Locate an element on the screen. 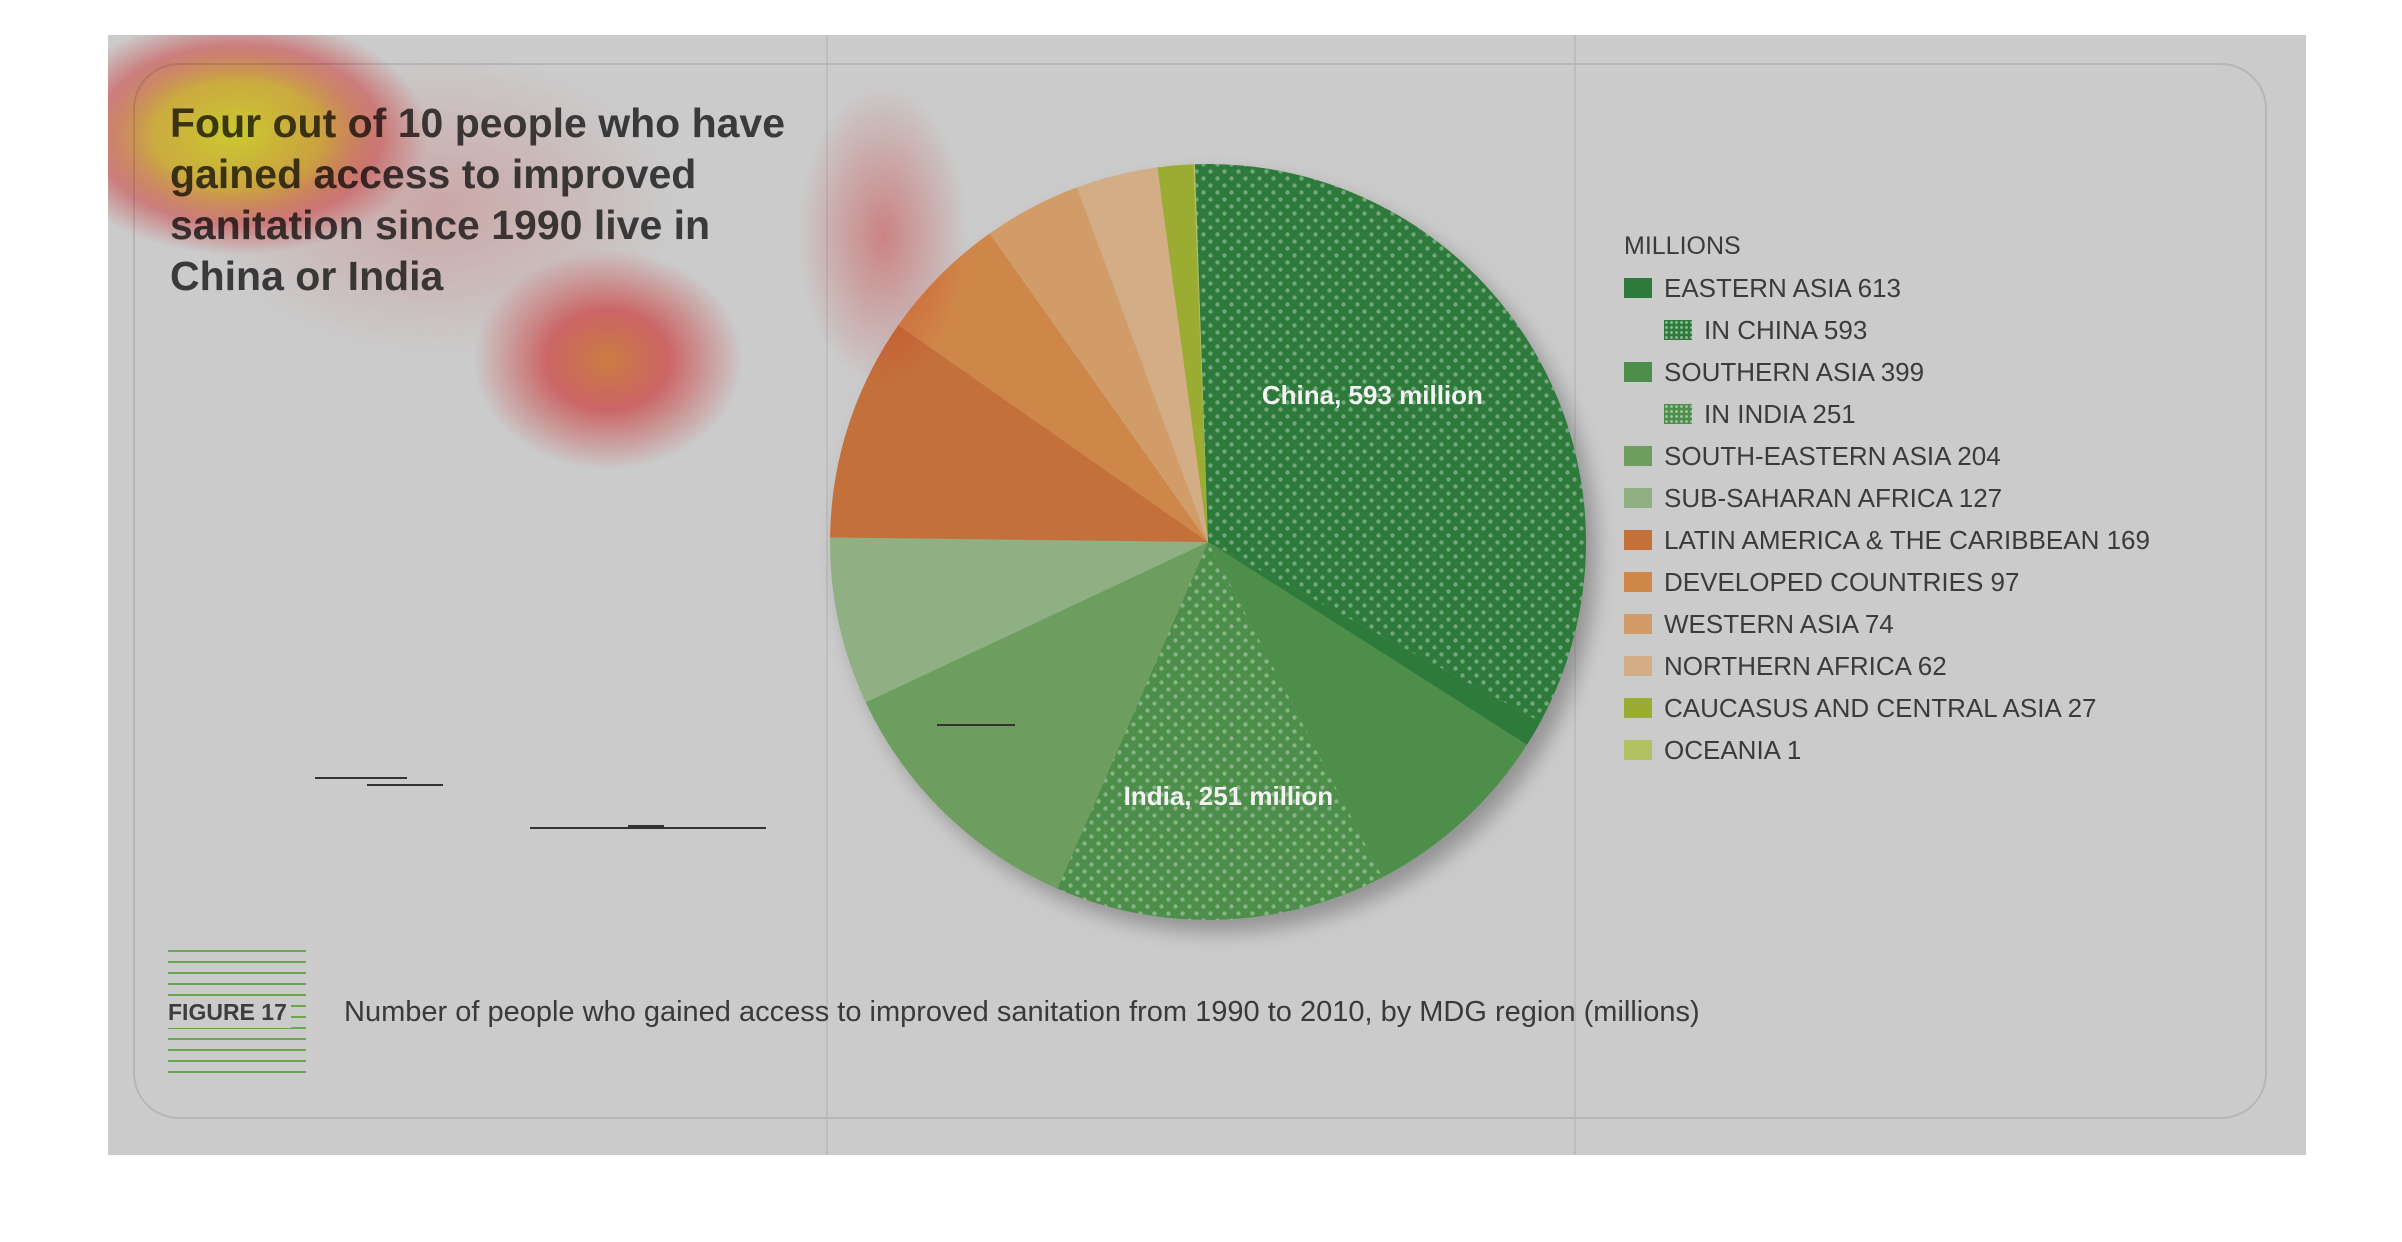 The image size is (2402, 1242). pie-slice-developed-countries is located at coordinates (1053, 387).